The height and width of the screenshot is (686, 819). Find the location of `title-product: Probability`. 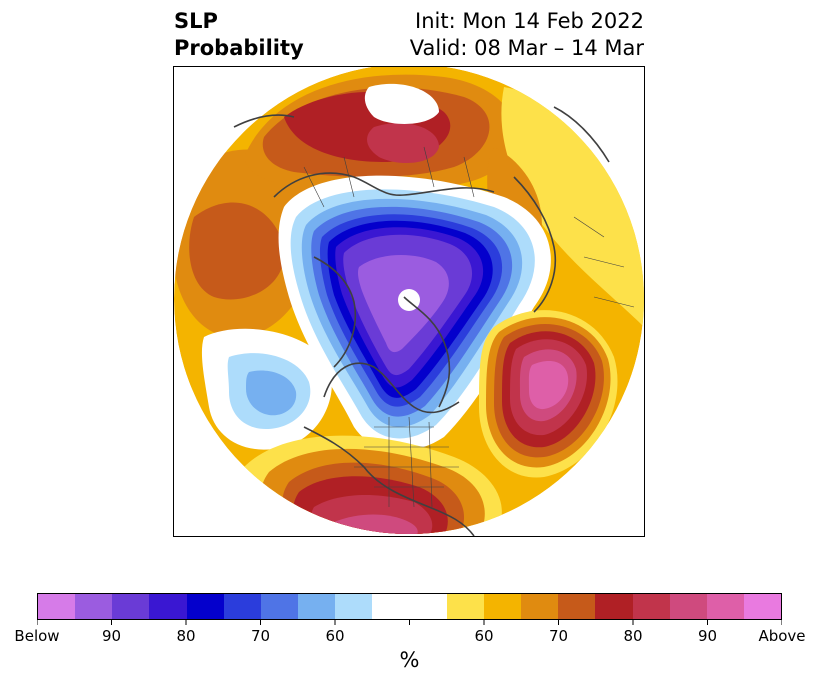

title-product: Probability is located at coordinates (239, 48).